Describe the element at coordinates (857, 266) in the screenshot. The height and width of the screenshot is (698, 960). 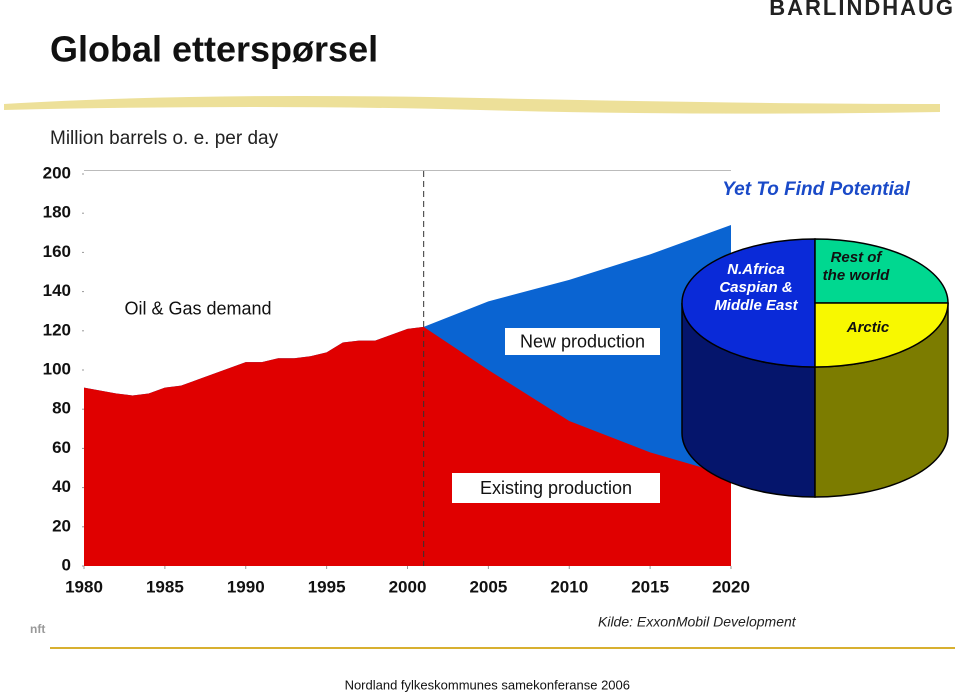
I see `pie-label: Rest of the world` at that location.